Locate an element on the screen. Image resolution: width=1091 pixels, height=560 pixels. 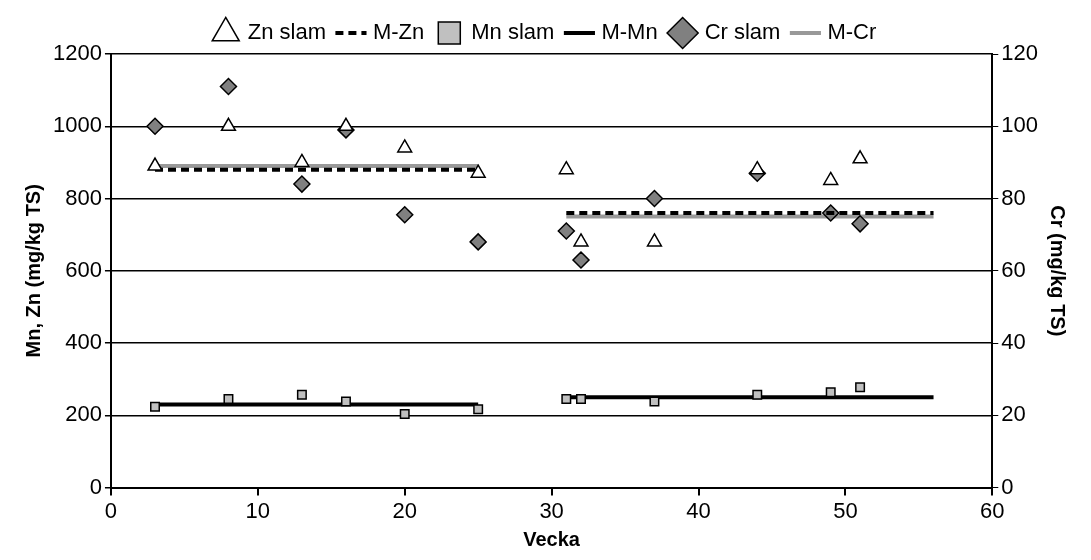
y2-axis-title: Cr (mg/kg TS) is located at coordinates (1058, 271).